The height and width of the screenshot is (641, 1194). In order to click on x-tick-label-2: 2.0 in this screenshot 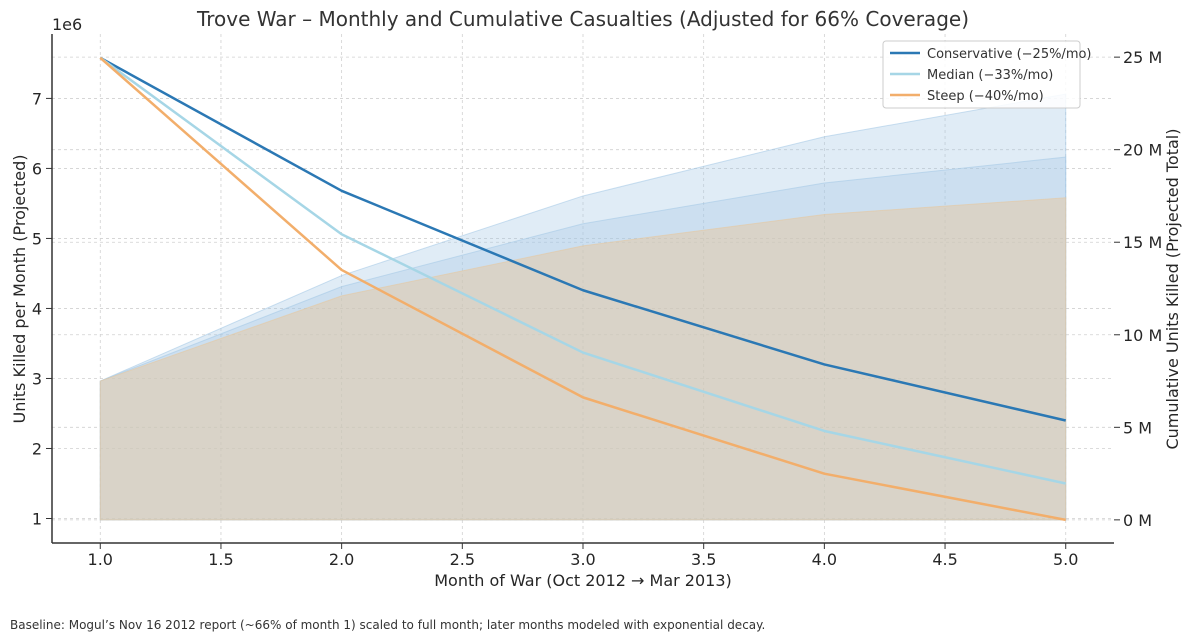, I will do `click(341, 559)`.